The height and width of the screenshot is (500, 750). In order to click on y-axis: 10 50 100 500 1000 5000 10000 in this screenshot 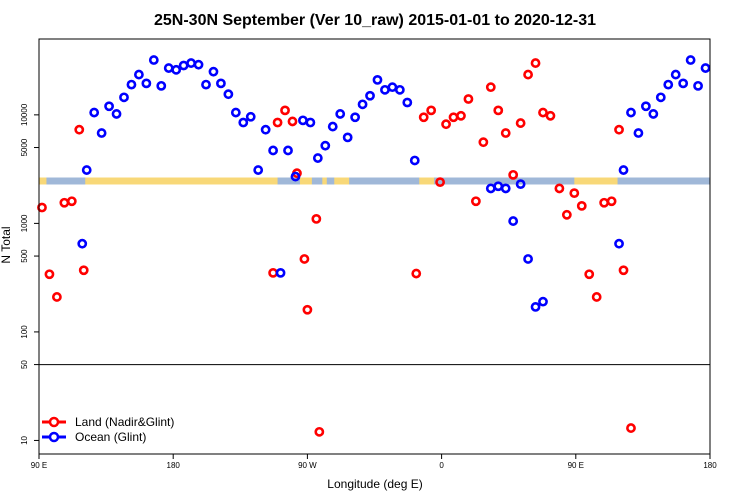, I will do `click(29, 274)`.